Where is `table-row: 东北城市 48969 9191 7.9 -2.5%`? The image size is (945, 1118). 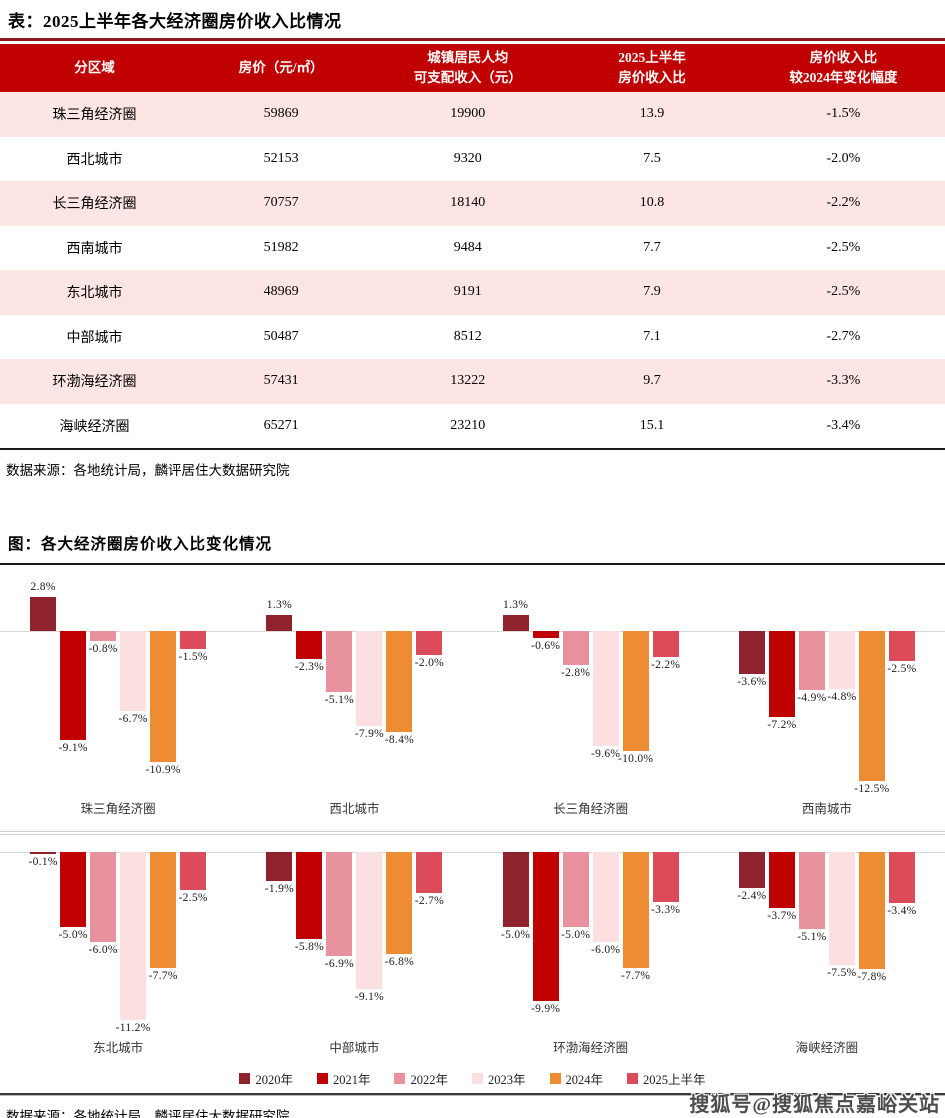
table-row: 东北城市 48969 9191 7.9 -2.5% is located at coordinates (472, 292).